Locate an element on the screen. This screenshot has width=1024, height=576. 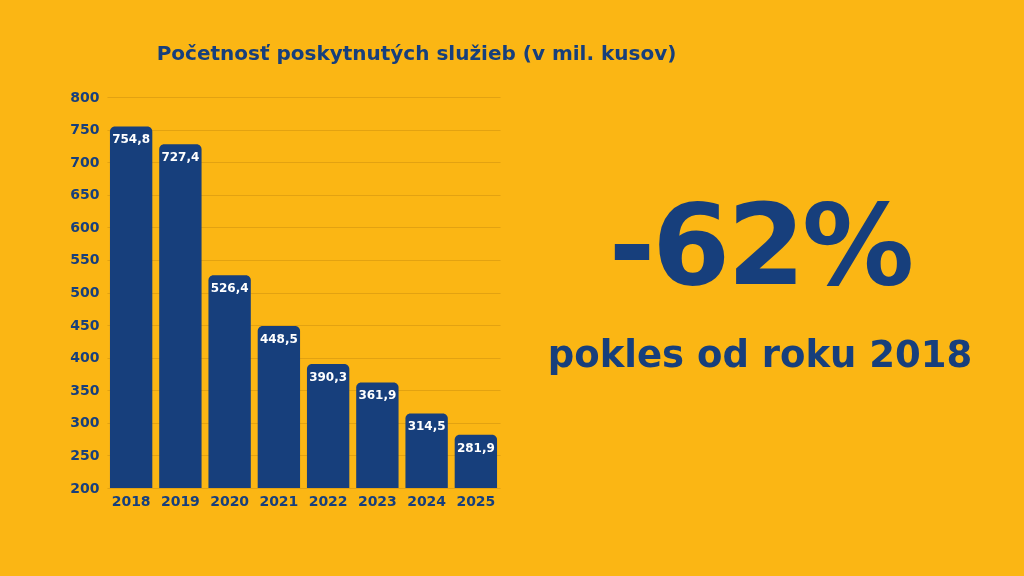
y-tick-label: 500 is located at coordinates (85, 292).